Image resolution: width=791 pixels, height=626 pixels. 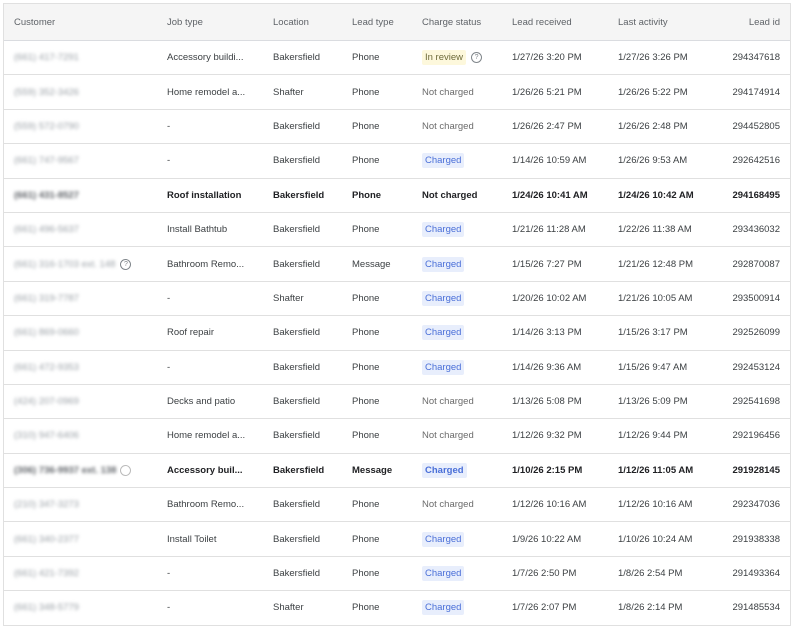 What do you see at coordinates (85, 367) in the screenshot?
I see `customer-cell: (661) 472-9353` at bounding box center [85, 367].